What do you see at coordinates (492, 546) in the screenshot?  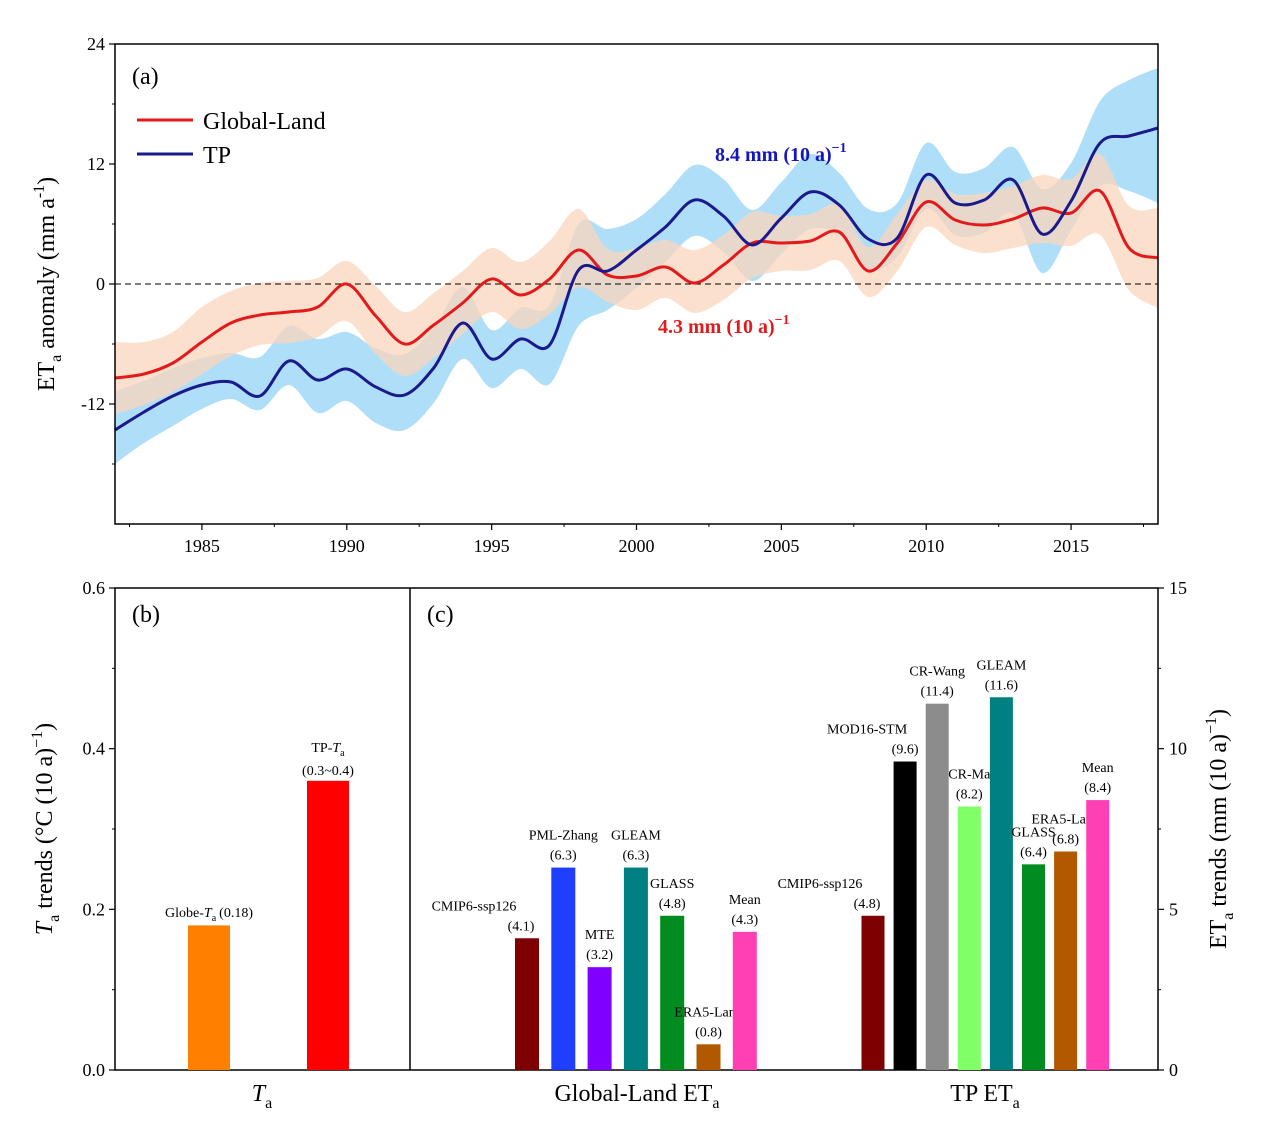 I see `x-tick-label-1995: 1995` at bounding box center [492, 546].